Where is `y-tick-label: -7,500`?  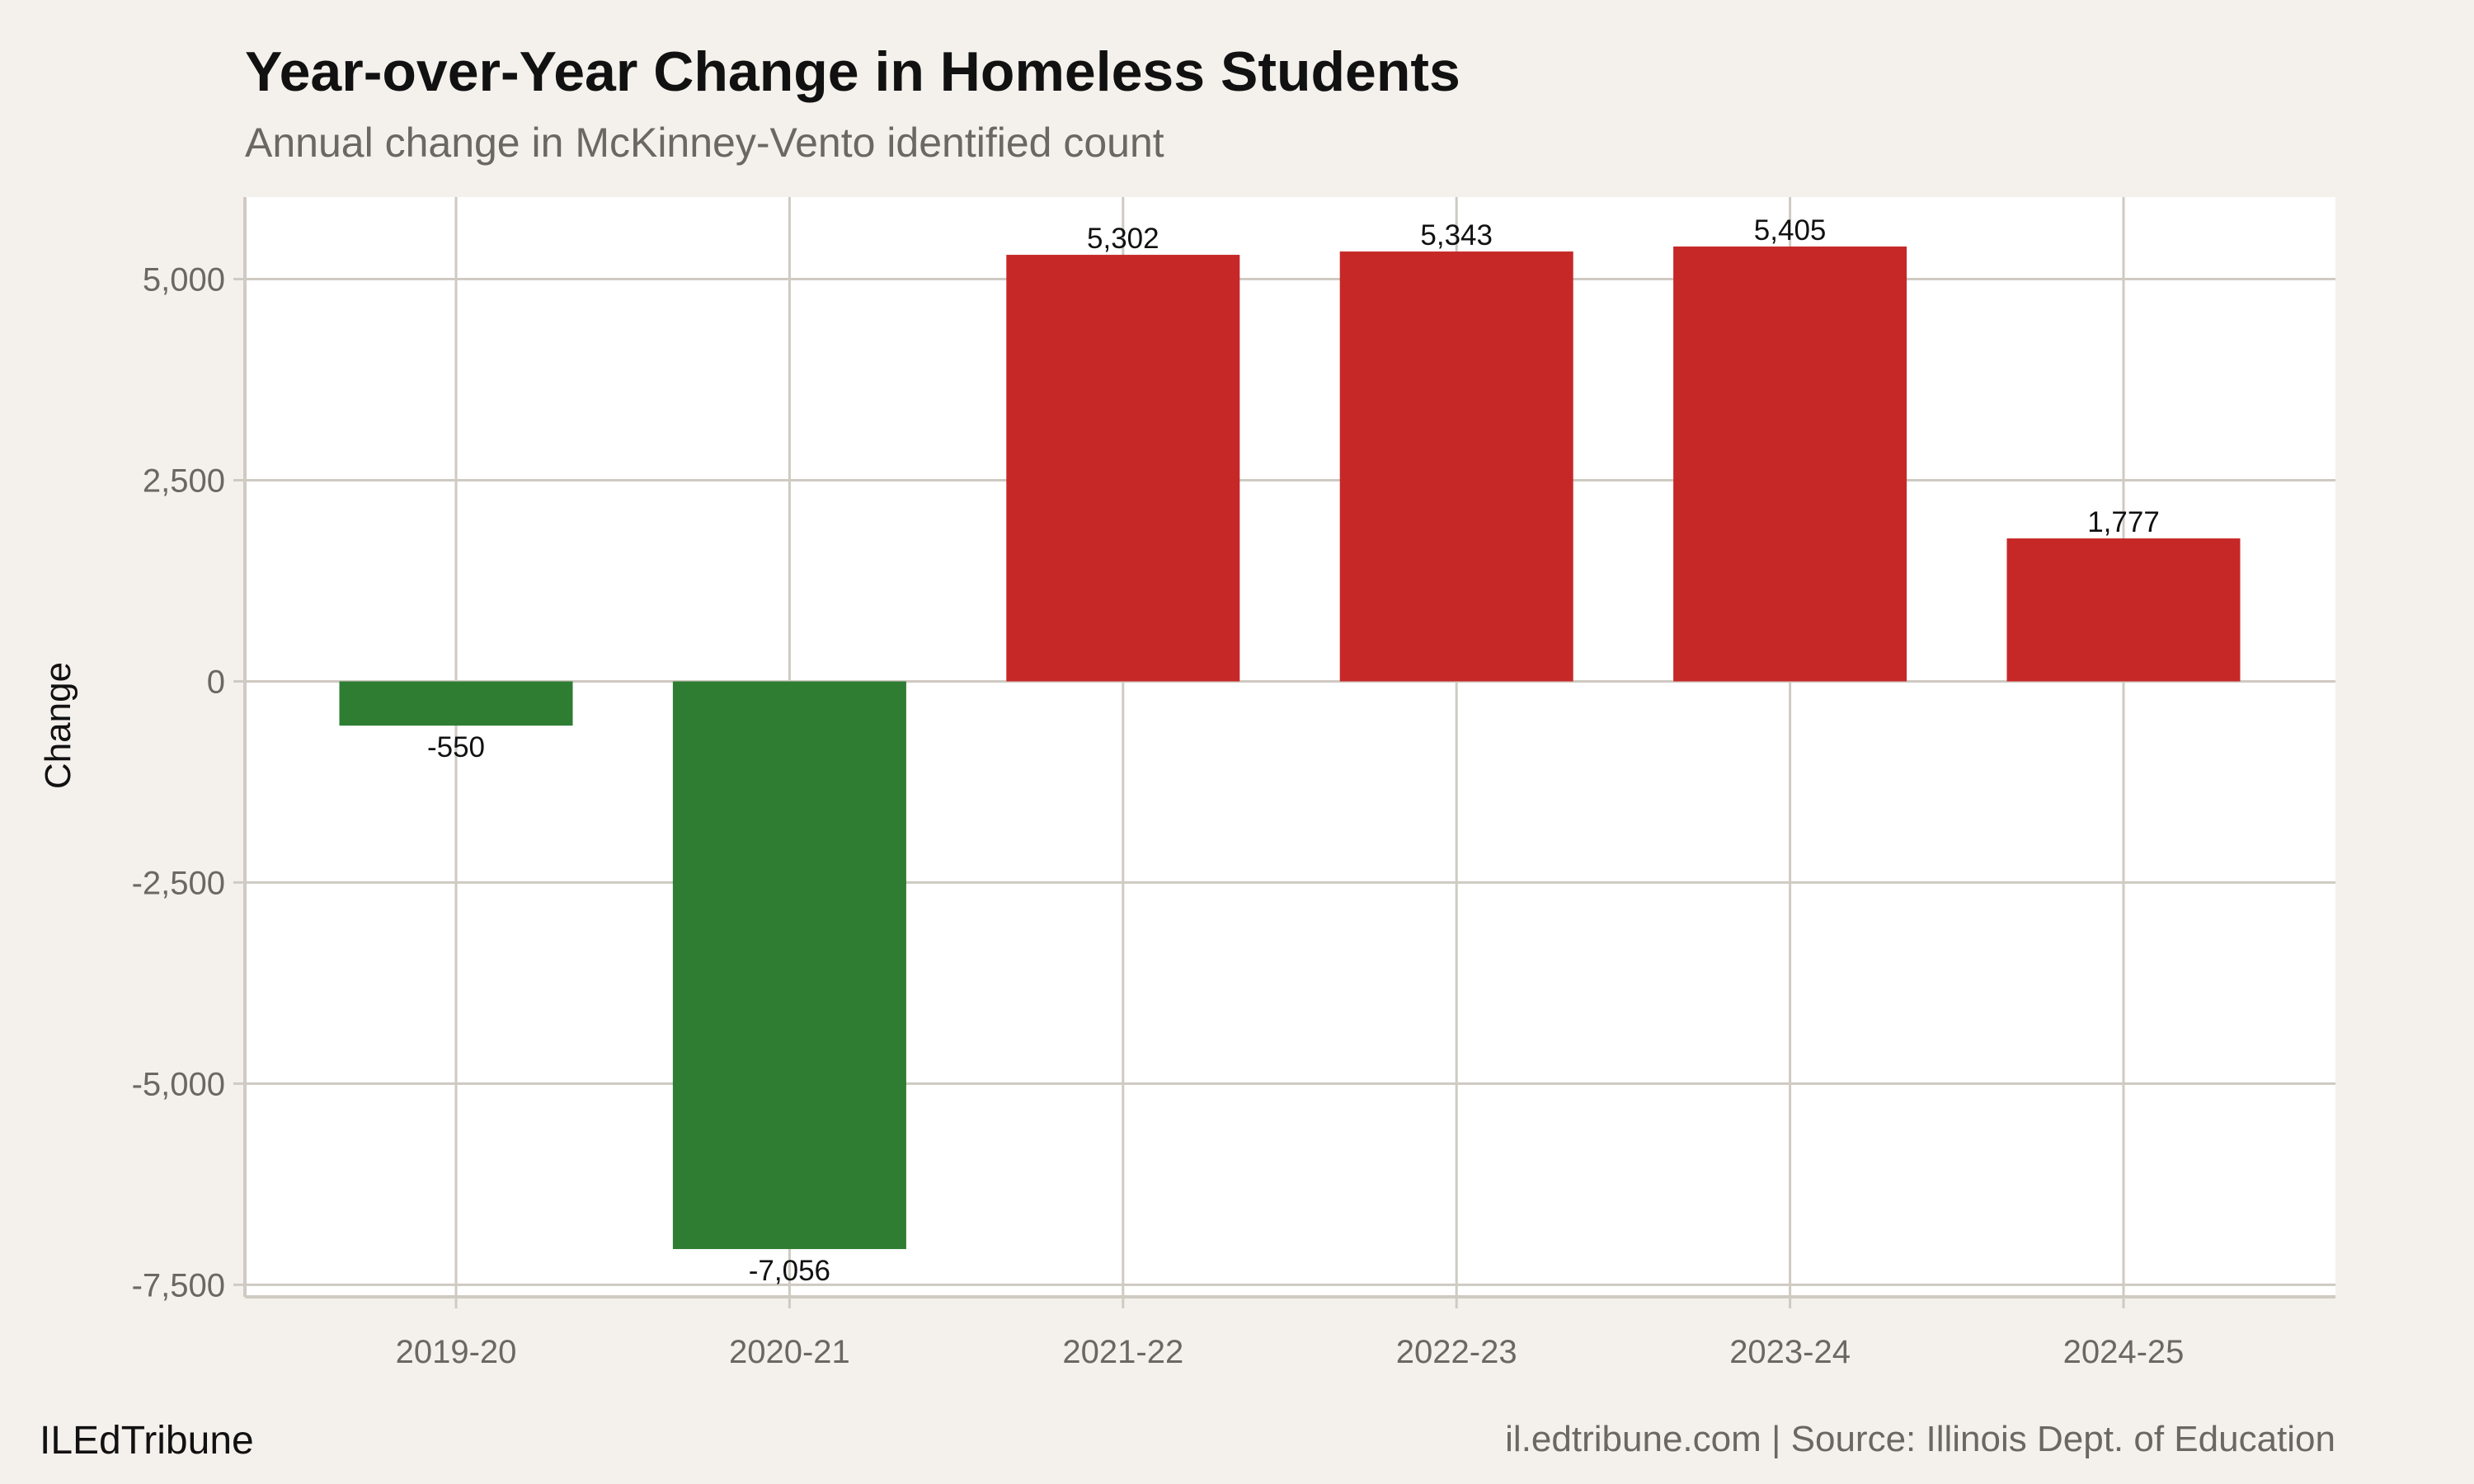 y-tick-label: -7,500 is located at coordinates (178, 1285).